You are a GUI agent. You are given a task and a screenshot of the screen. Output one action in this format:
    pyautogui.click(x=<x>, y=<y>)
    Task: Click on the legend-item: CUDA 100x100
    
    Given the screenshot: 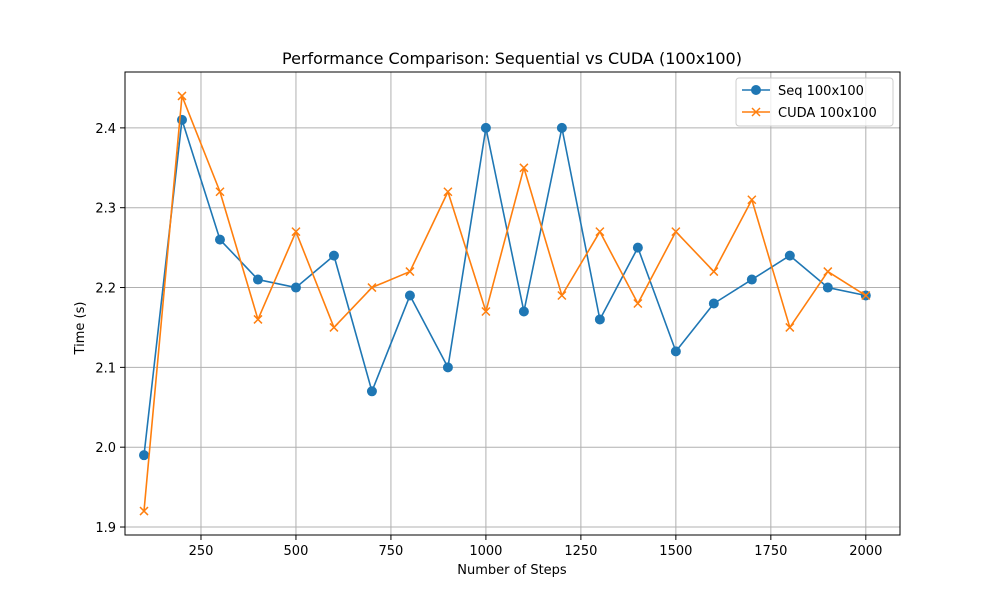 What is the action you would take?
    pyautogui.click(x=809, y=113)
    